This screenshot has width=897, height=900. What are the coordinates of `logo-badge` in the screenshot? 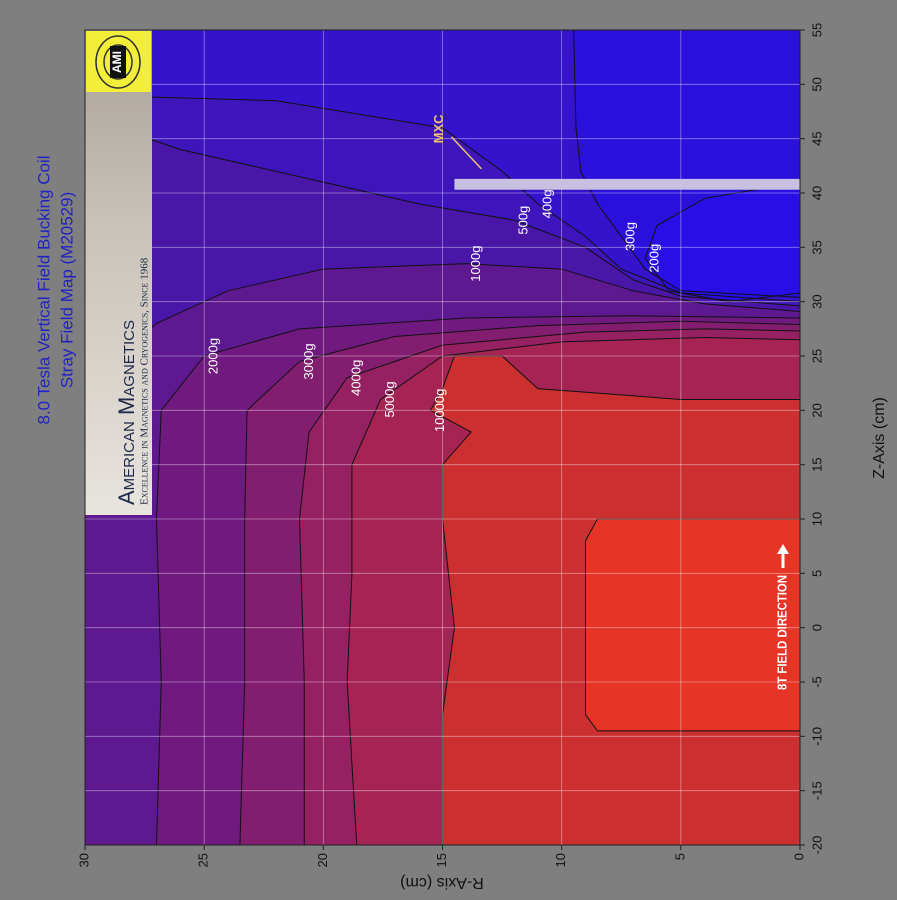 It's located at (118, 62).